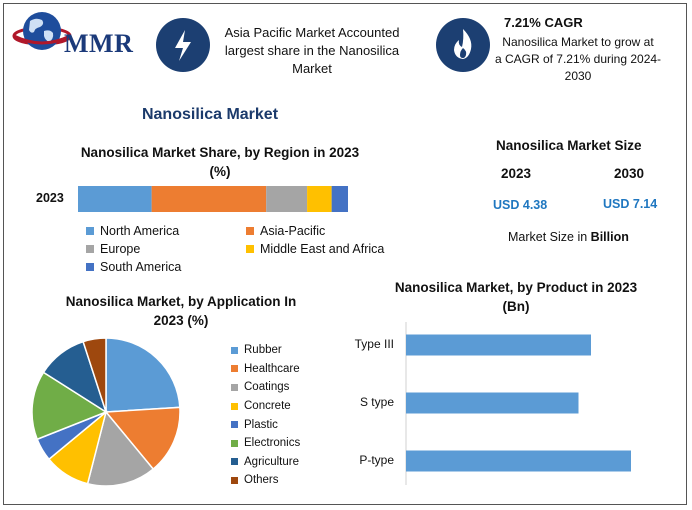 This screenshot has width=692, height=510. What do you see at coordinates (115, 199) in the screenshot?
I see `region-bar-segment-north-america` at bounding box center [115, 199].